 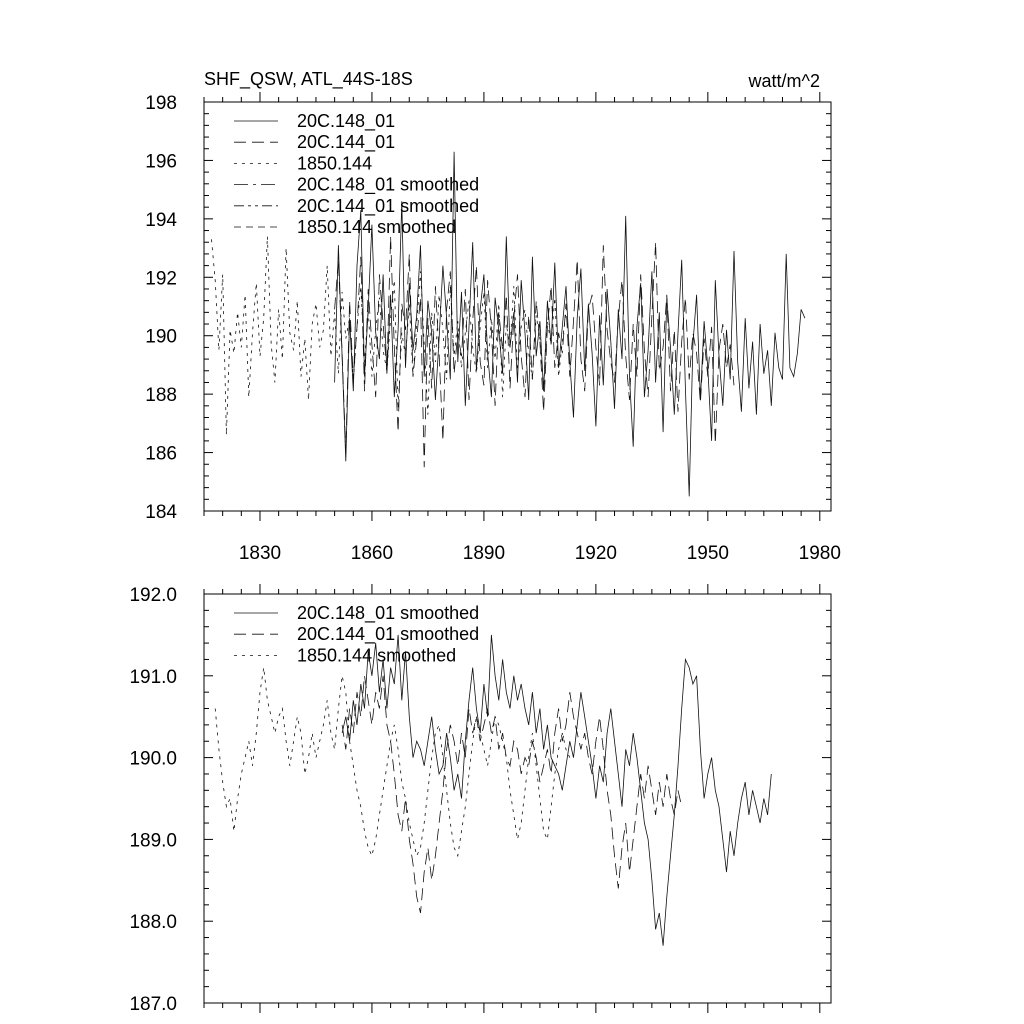 I want to click on y-tick-label: 186, so click(x=161, y=454).